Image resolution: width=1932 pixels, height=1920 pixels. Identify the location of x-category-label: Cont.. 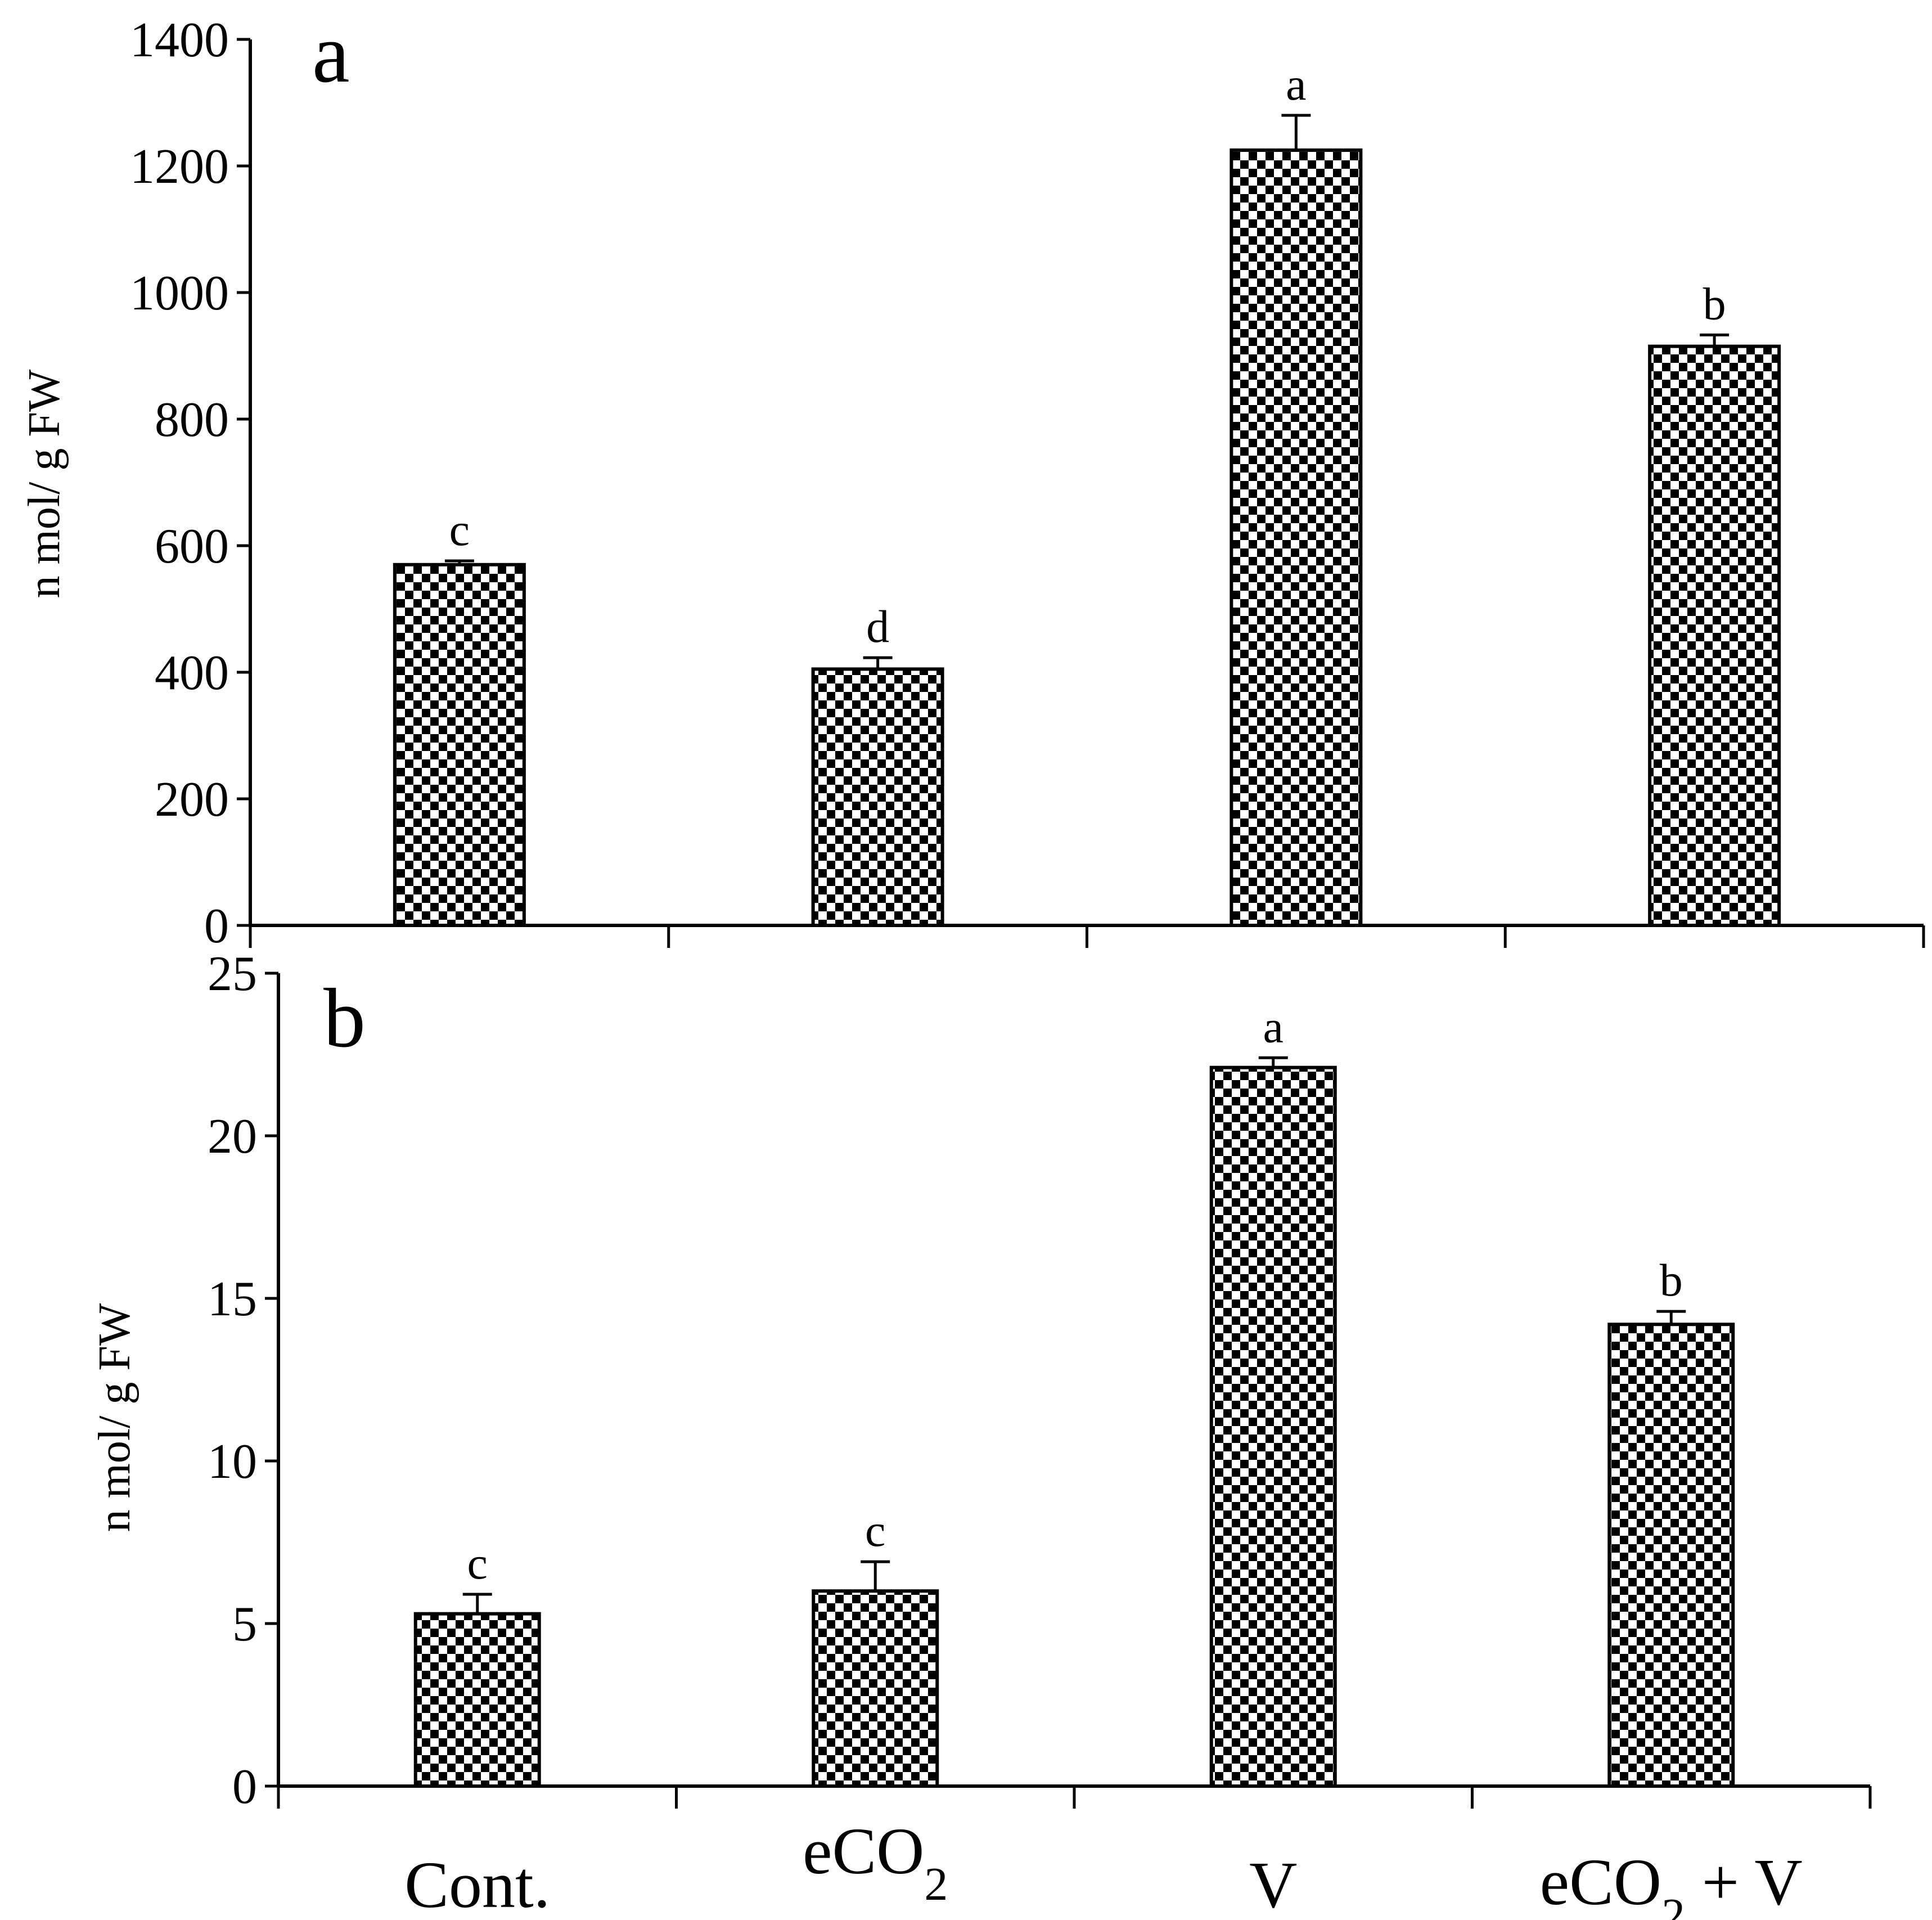
(477, 1884).